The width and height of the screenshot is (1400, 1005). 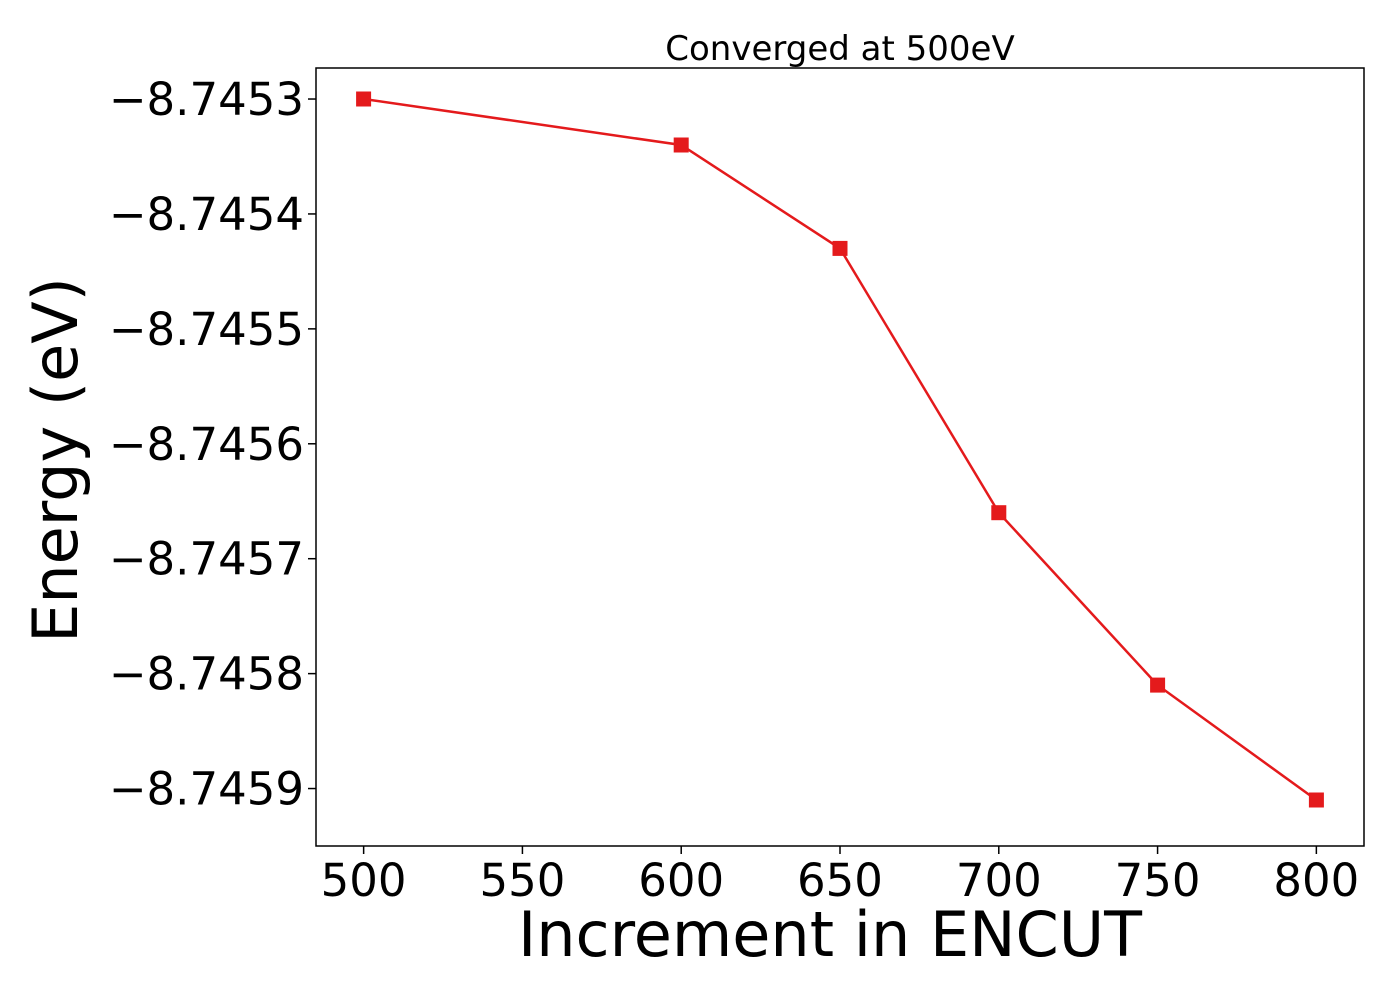 I want to click on y-tick-label: −8.7453, so click(x=206, y=99).